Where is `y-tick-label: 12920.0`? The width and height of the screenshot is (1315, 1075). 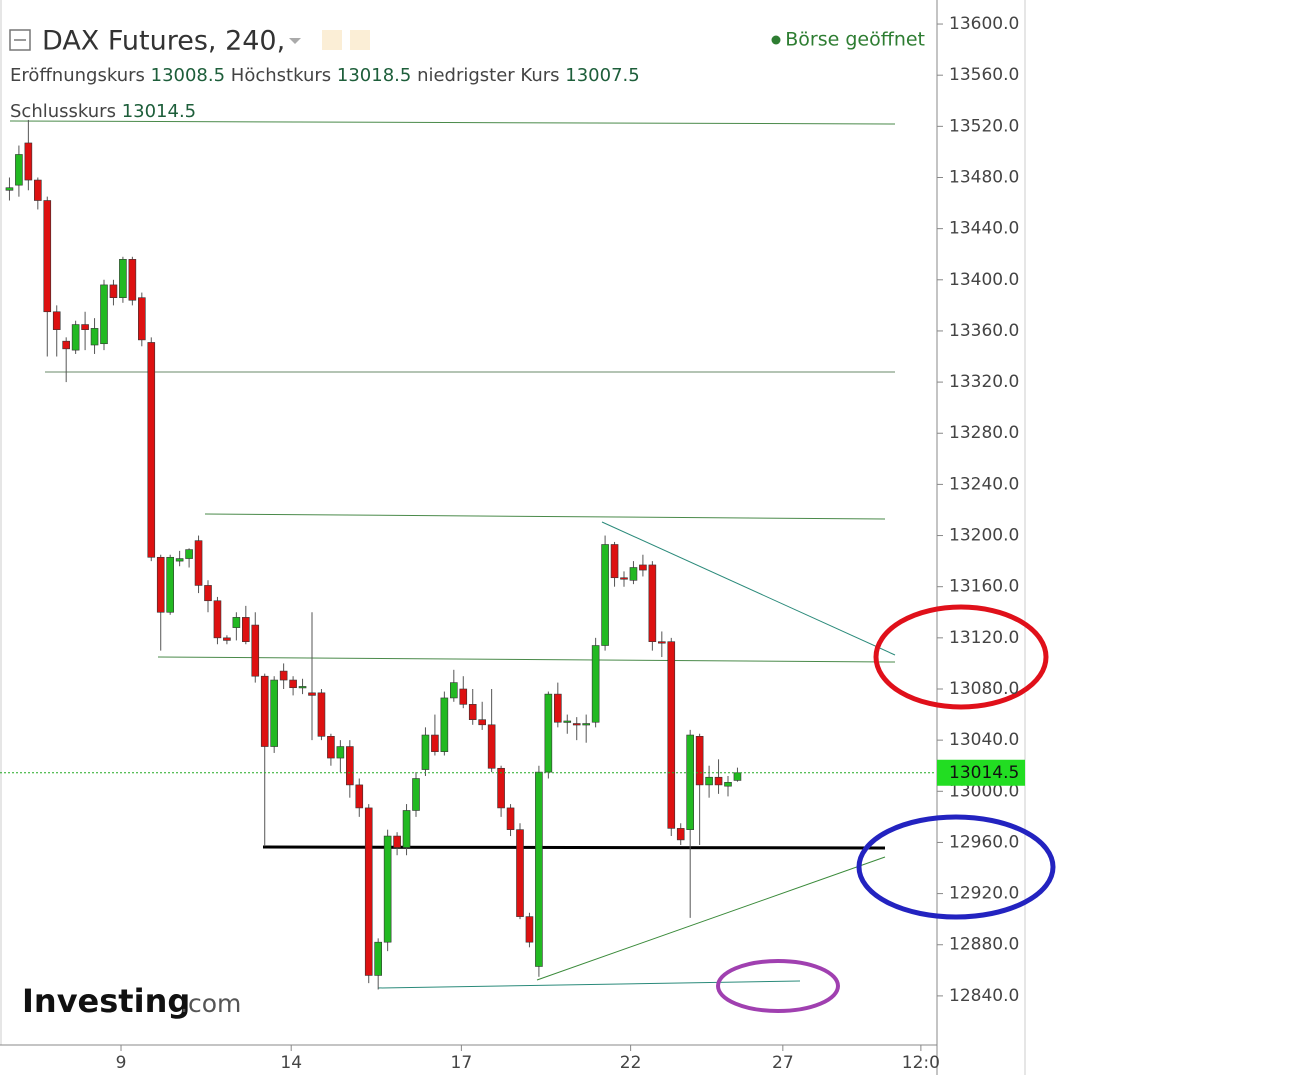 y-tick-label: 12920.0 is located at coordinates (984, 894).